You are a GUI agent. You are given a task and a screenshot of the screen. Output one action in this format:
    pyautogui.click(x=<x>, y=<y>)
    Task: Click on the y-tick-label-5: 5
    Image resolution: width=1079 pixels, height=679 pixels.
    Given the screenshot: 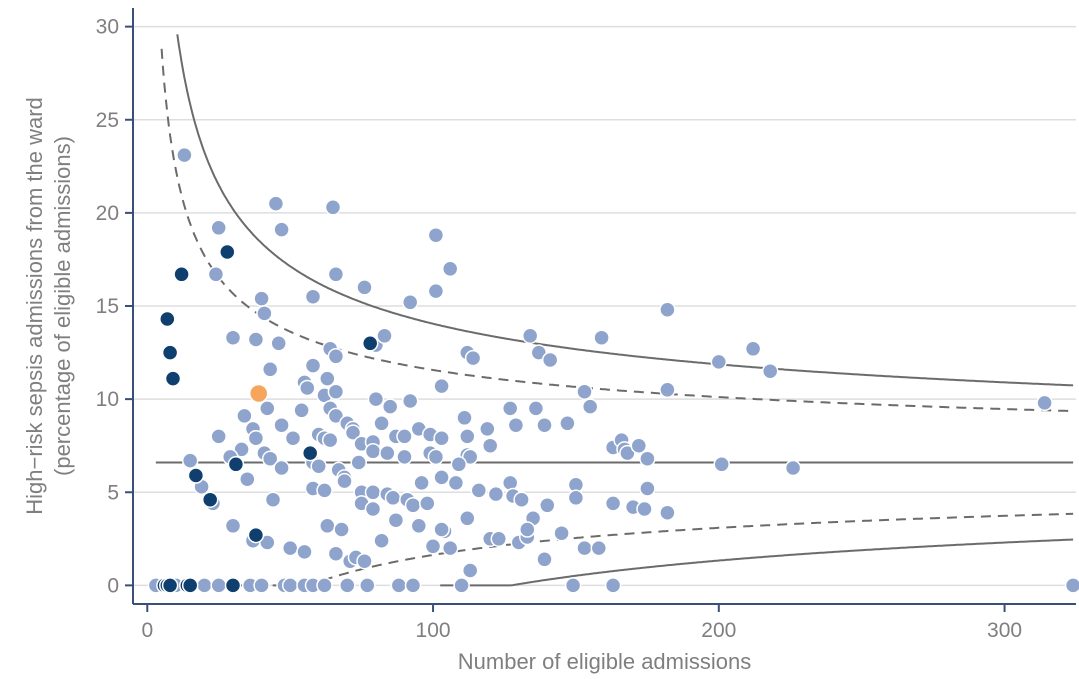 What is the action you would take?
    pyautogui.click(x=113, y=492)
    